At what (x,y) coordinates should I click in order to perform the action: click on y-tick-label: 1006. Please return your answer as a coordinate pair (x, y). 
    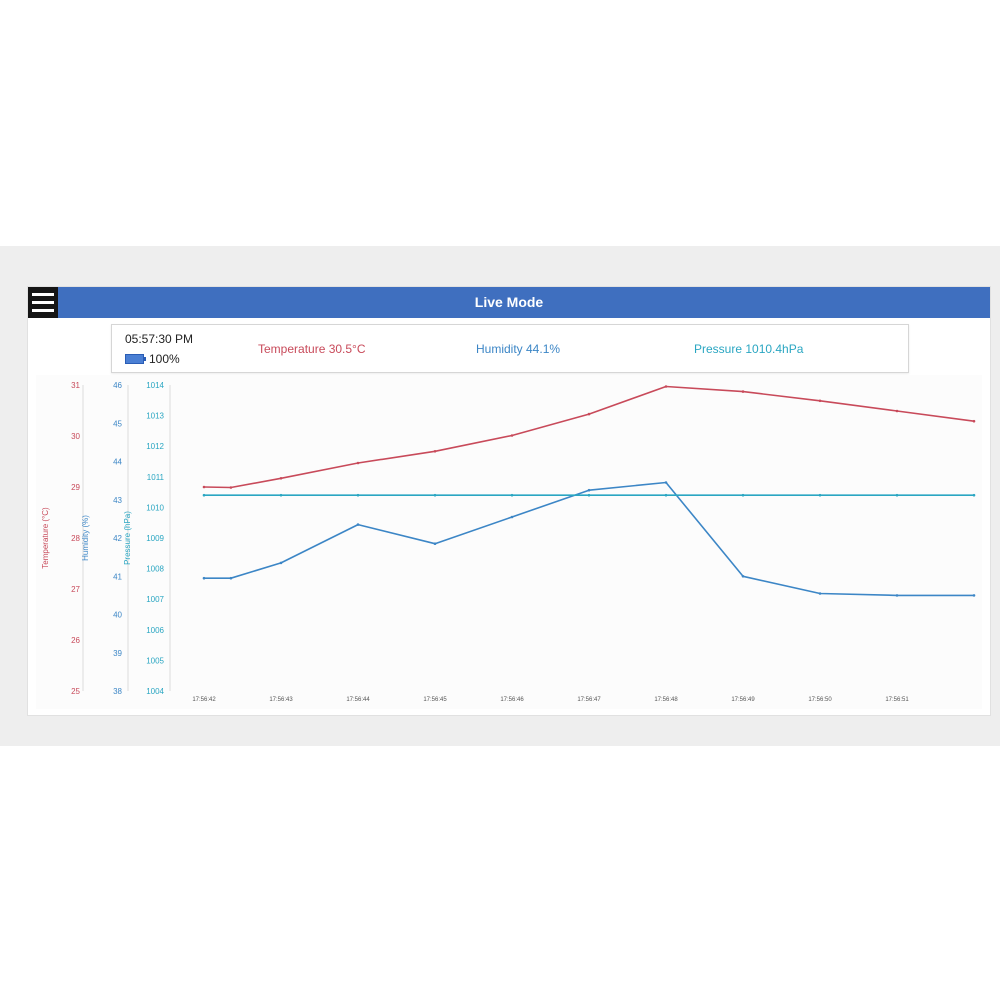
    Looking at the image, I should click on (155, 630).